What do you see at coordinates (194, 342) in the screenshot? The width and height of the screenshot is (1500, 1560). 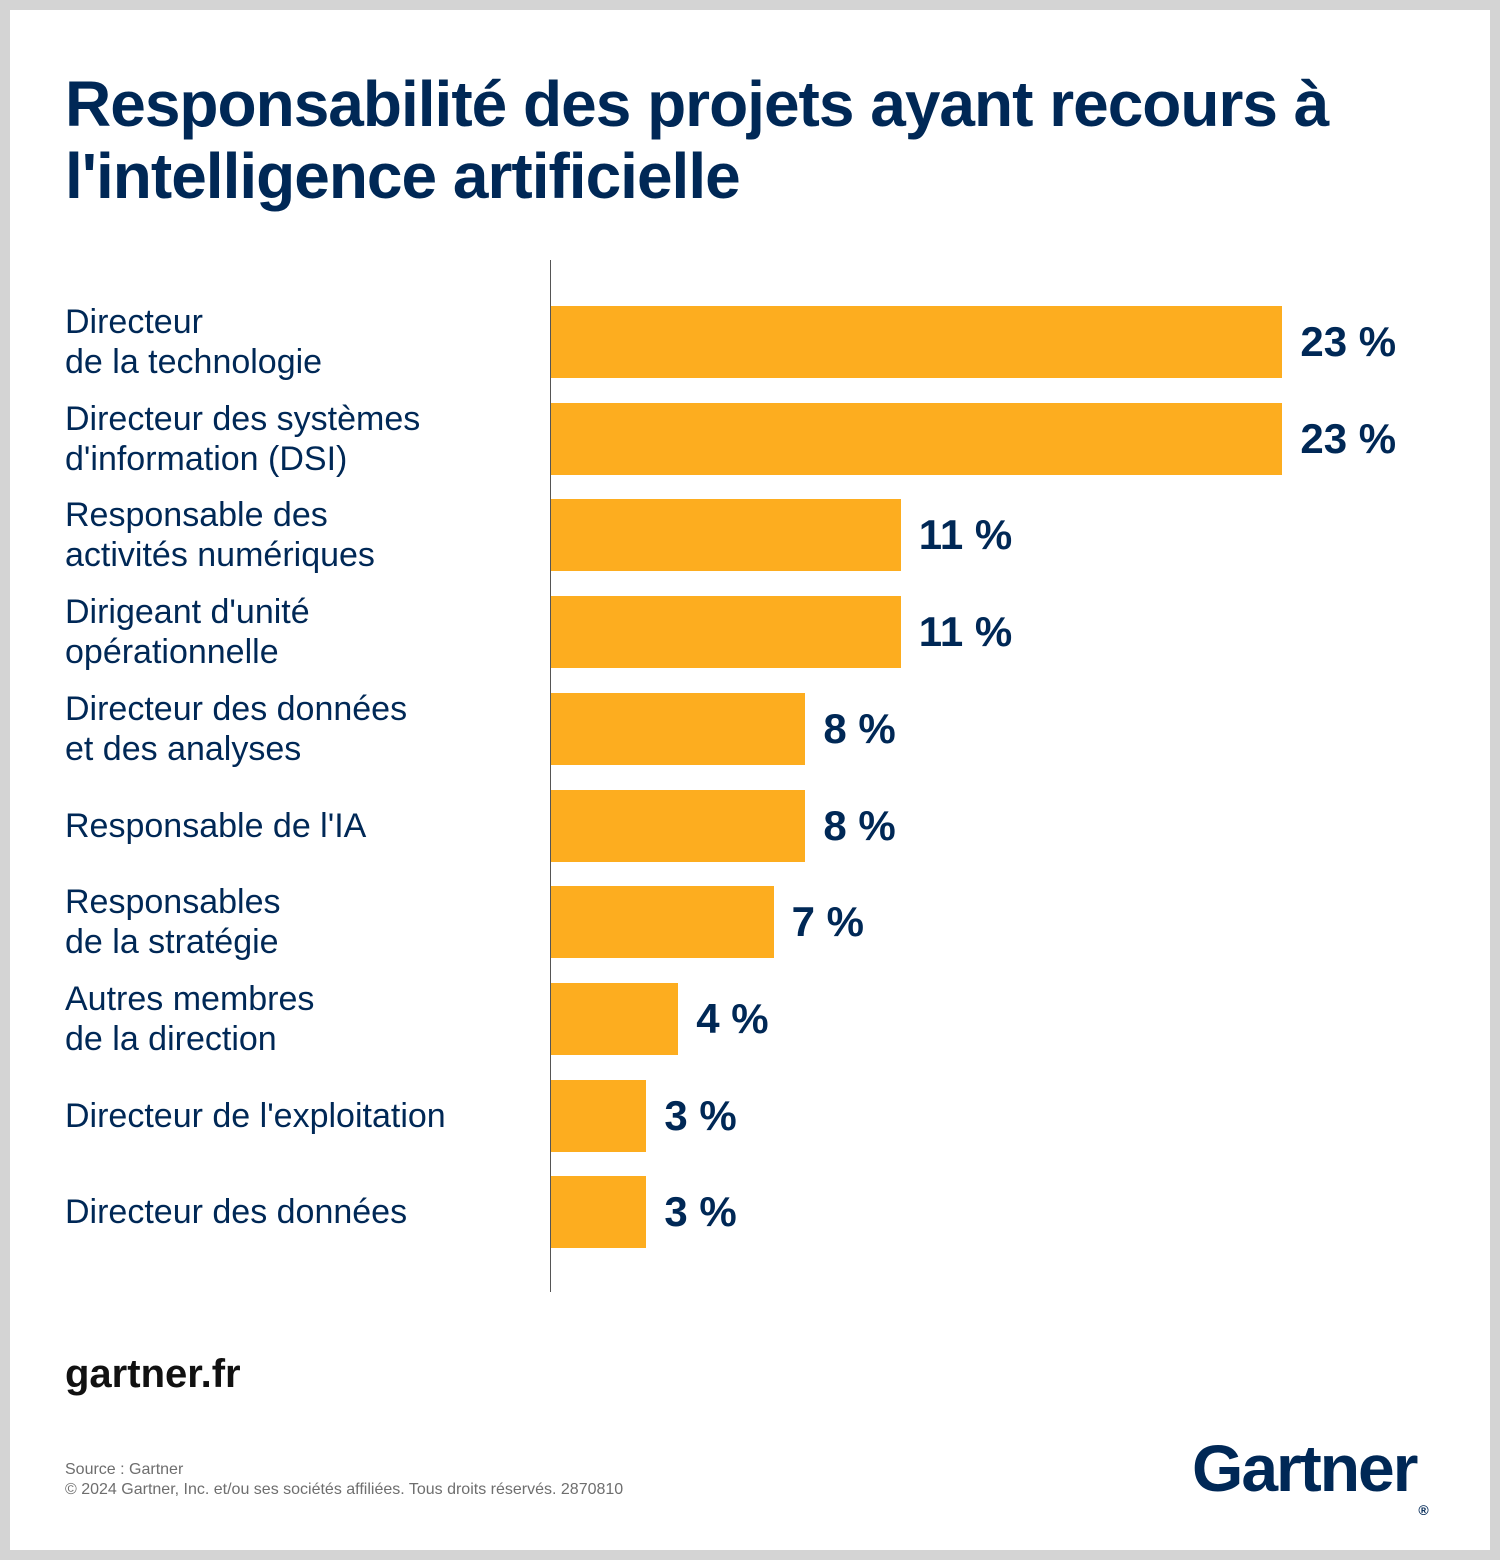 I see `category-label: Directeur de la technologie` at bounding box center [194, 342].